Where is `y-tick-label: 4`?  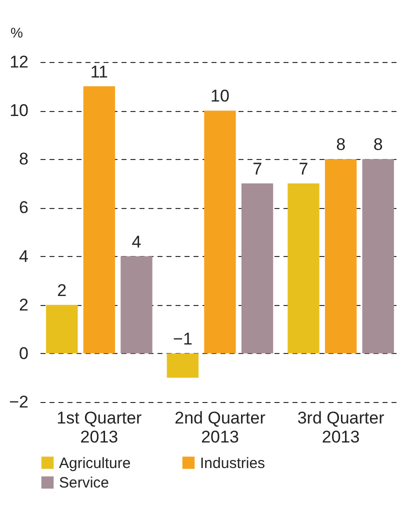 y-tick-label: 4 is located at coordinates (23, 256).